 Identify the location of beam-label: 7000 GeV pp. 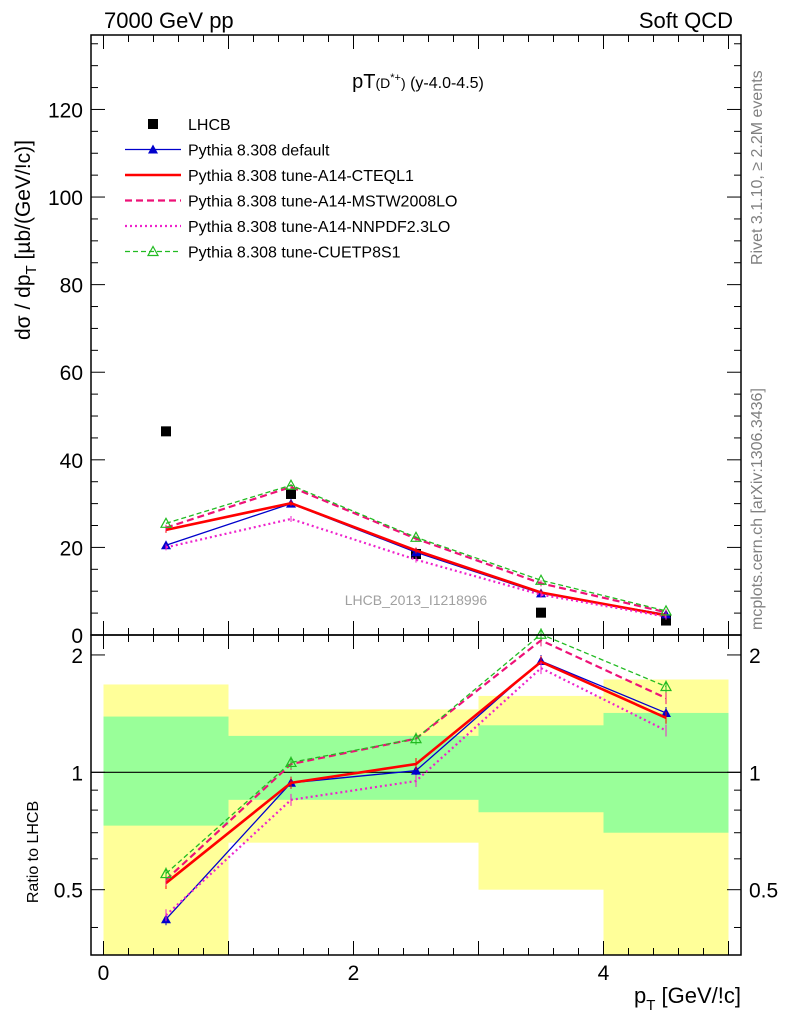
(169, 20).